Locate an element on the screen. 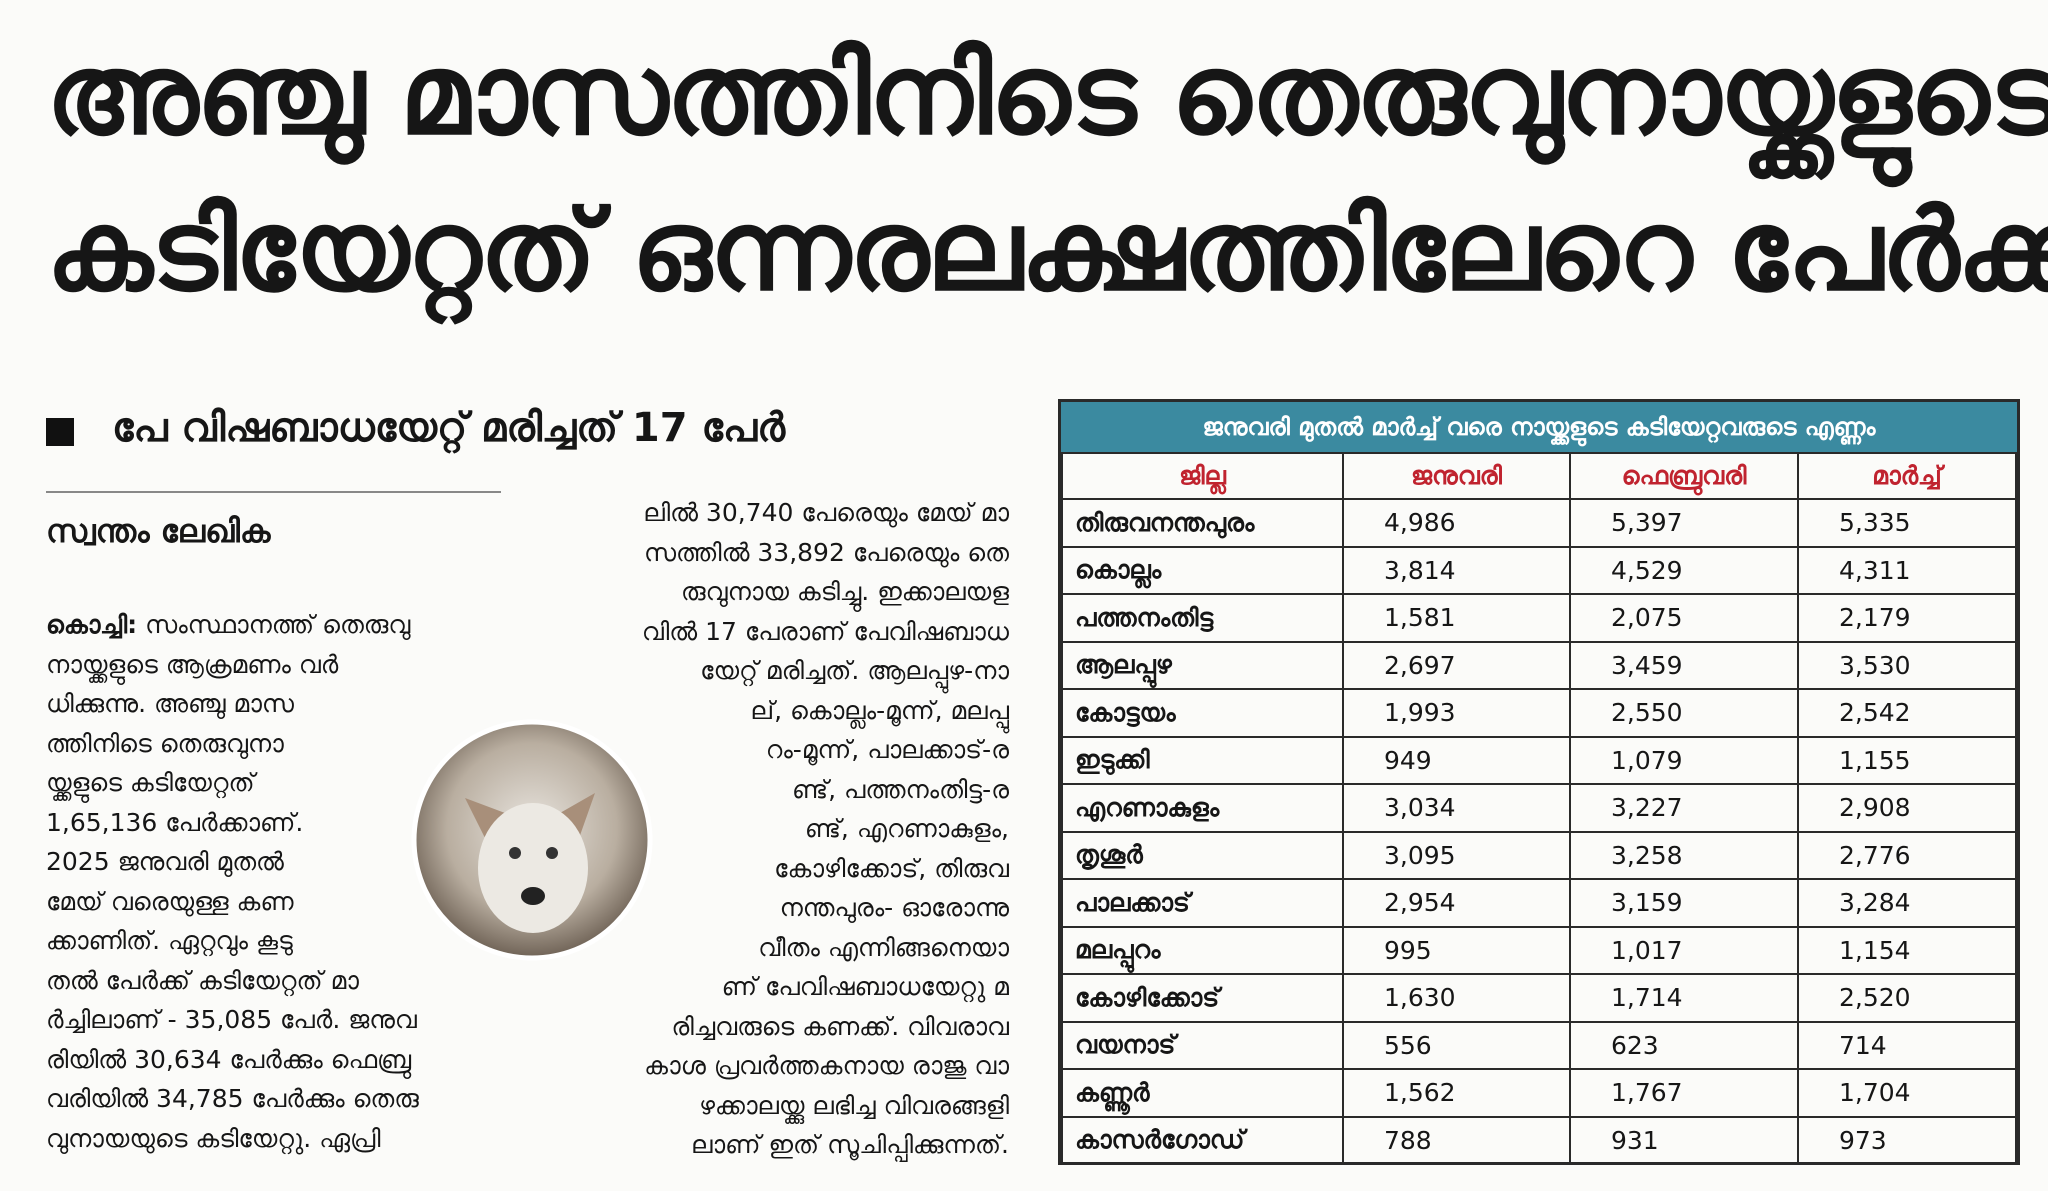 The image size is (2048, 1191). row: കോട്ടയം 1,993 2,550 2,542 is located at coordinates (1539, 713).